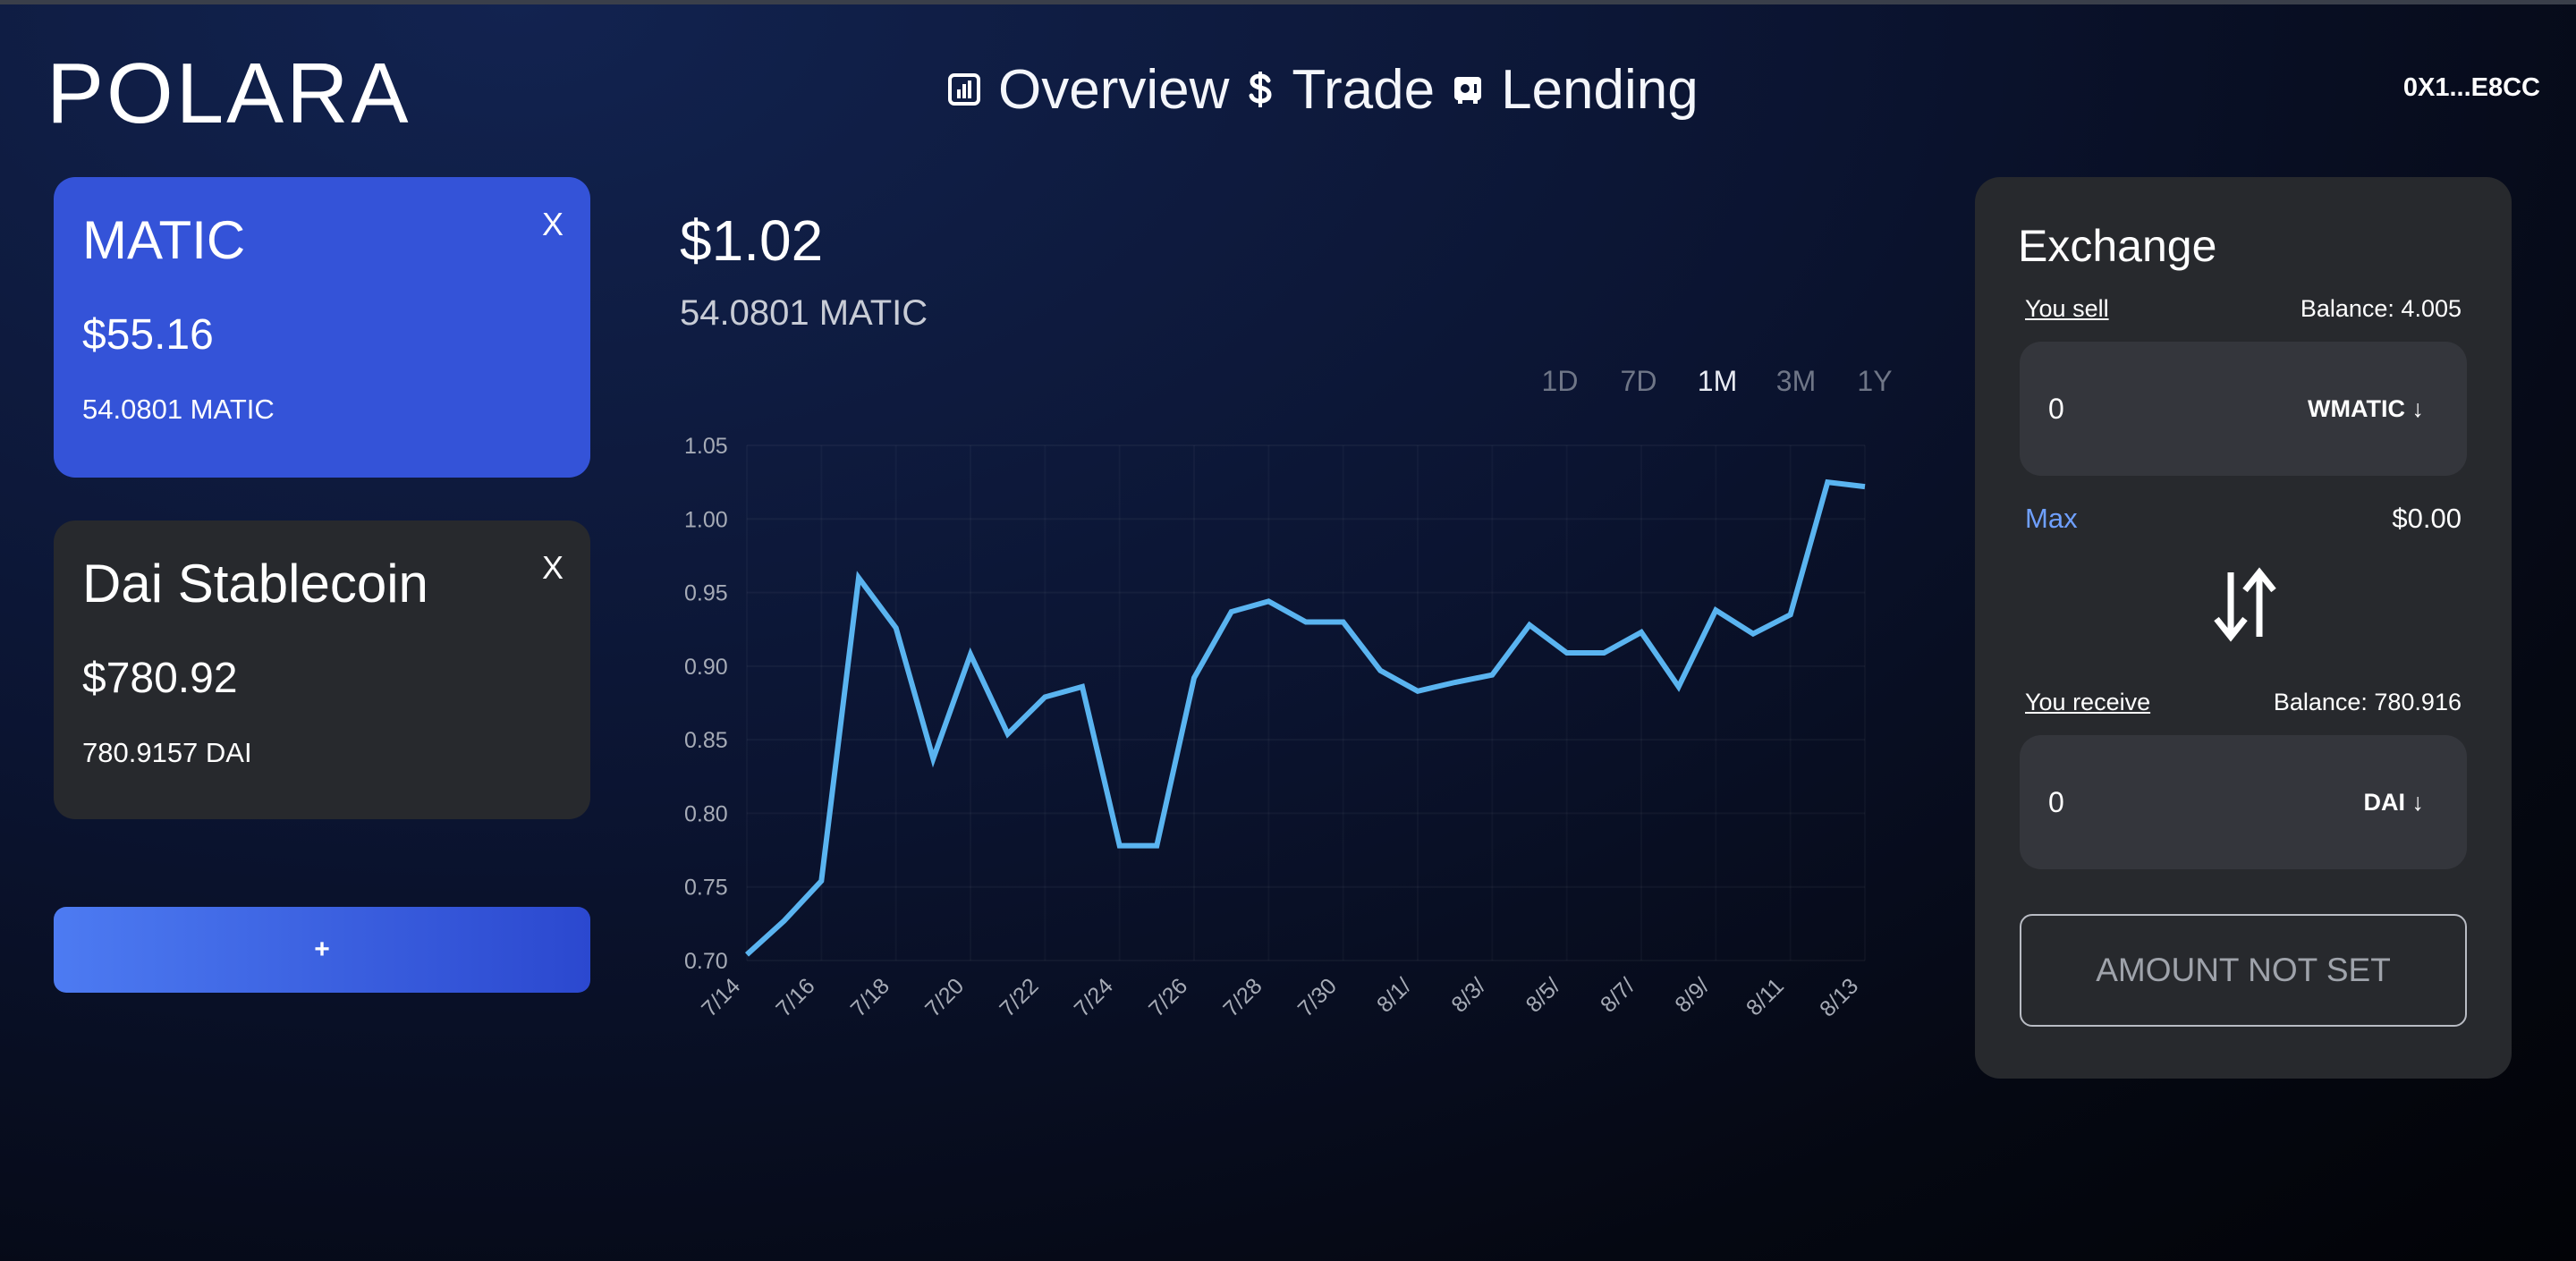 This screenshot has width=2576, height=1261. What do you see at coordinates (160, 678) in the screenshot?
I see `token-value: $780.92` at bounding box center [160, 678].